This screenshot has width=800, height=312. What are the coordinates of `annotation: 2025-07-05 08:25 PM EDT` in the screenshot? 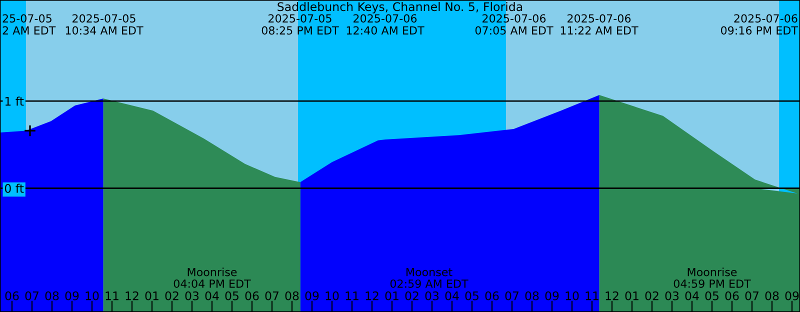 It's located at (300, 24).